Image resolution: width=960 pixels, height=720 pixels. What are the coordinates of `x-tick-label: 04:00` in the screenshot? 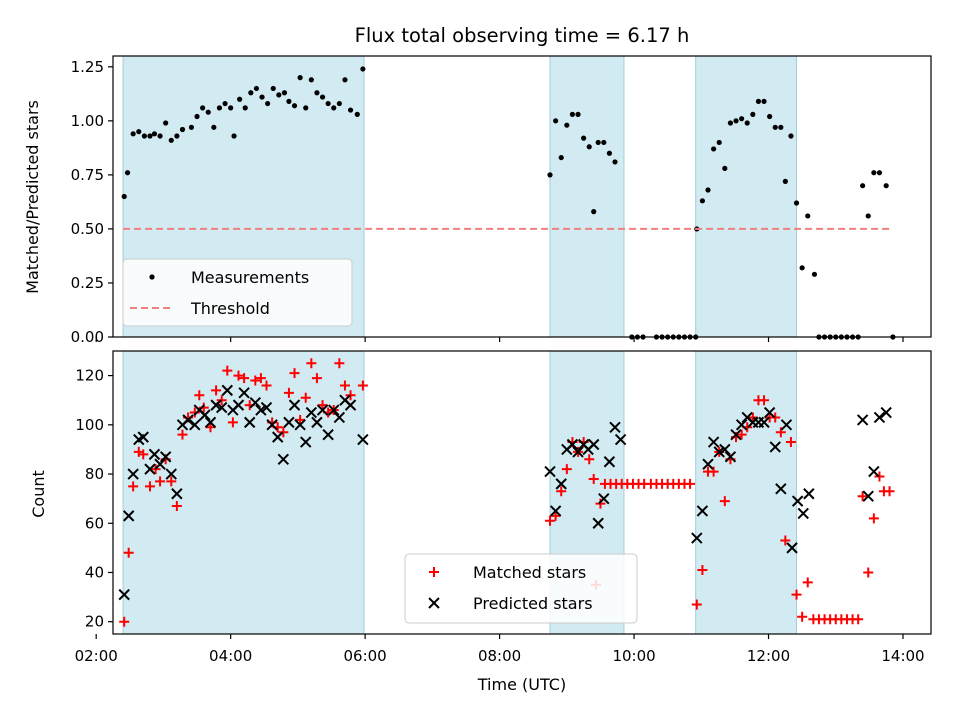 It's located at (230, 656).